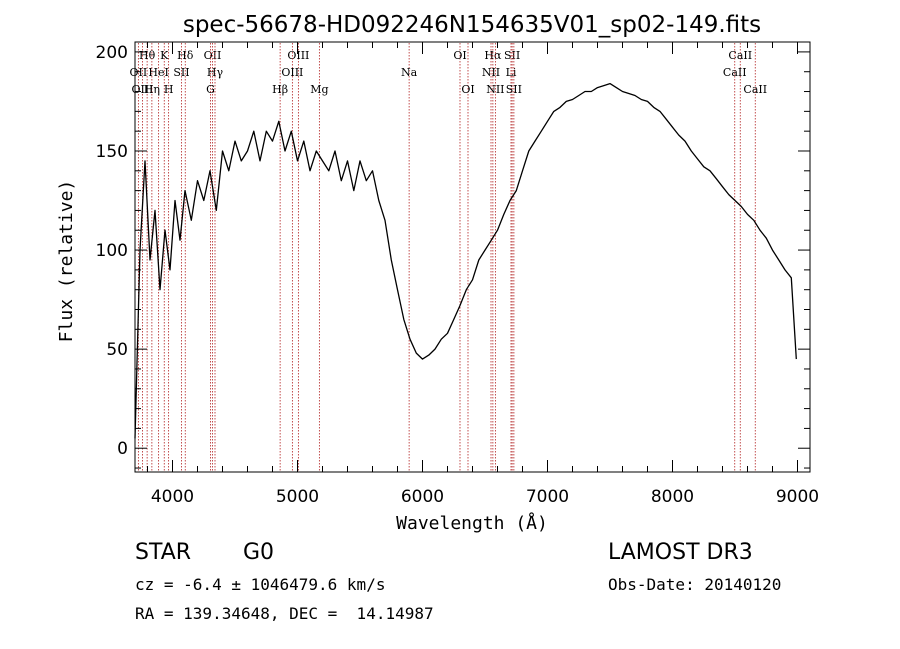 The width and height of the screenshot is (900, 649). I want to click on y-tick-label-0: 0, so click(122, 449).